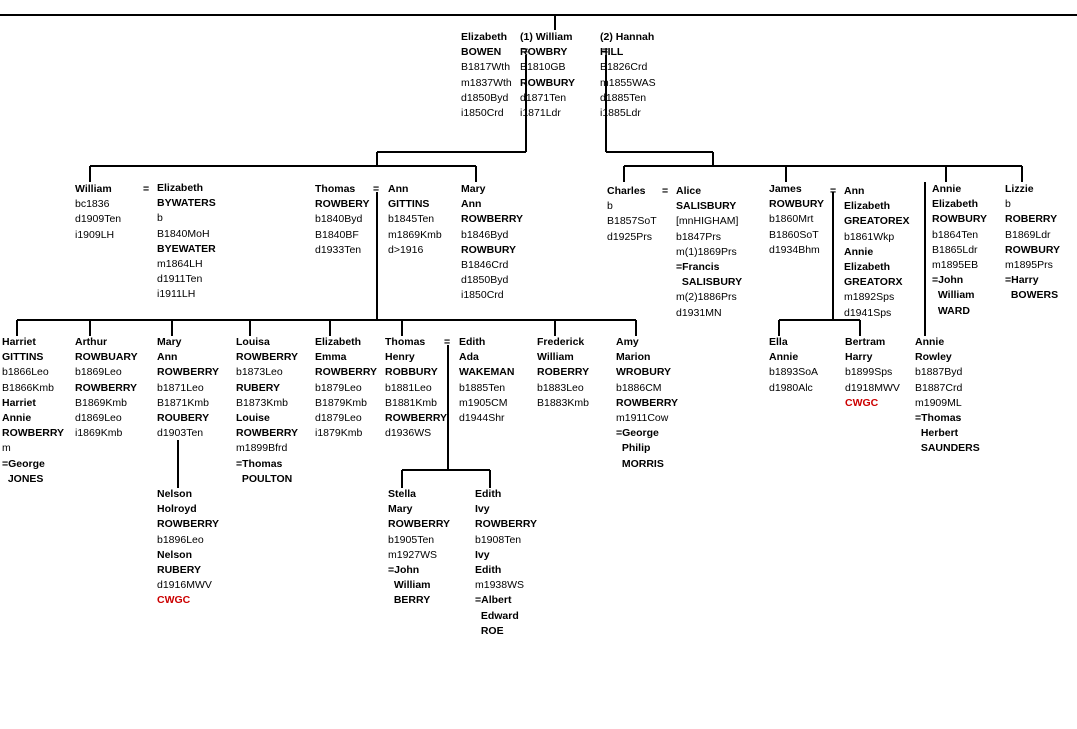  I want to click on person-detail-line: i1885Ldr, so click(620, 113).